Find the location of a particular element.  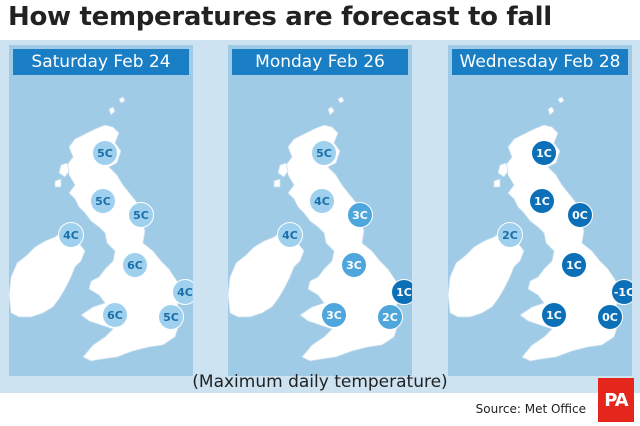

caption: (Maximum daily temperature) is located at coordinates (320, 382).